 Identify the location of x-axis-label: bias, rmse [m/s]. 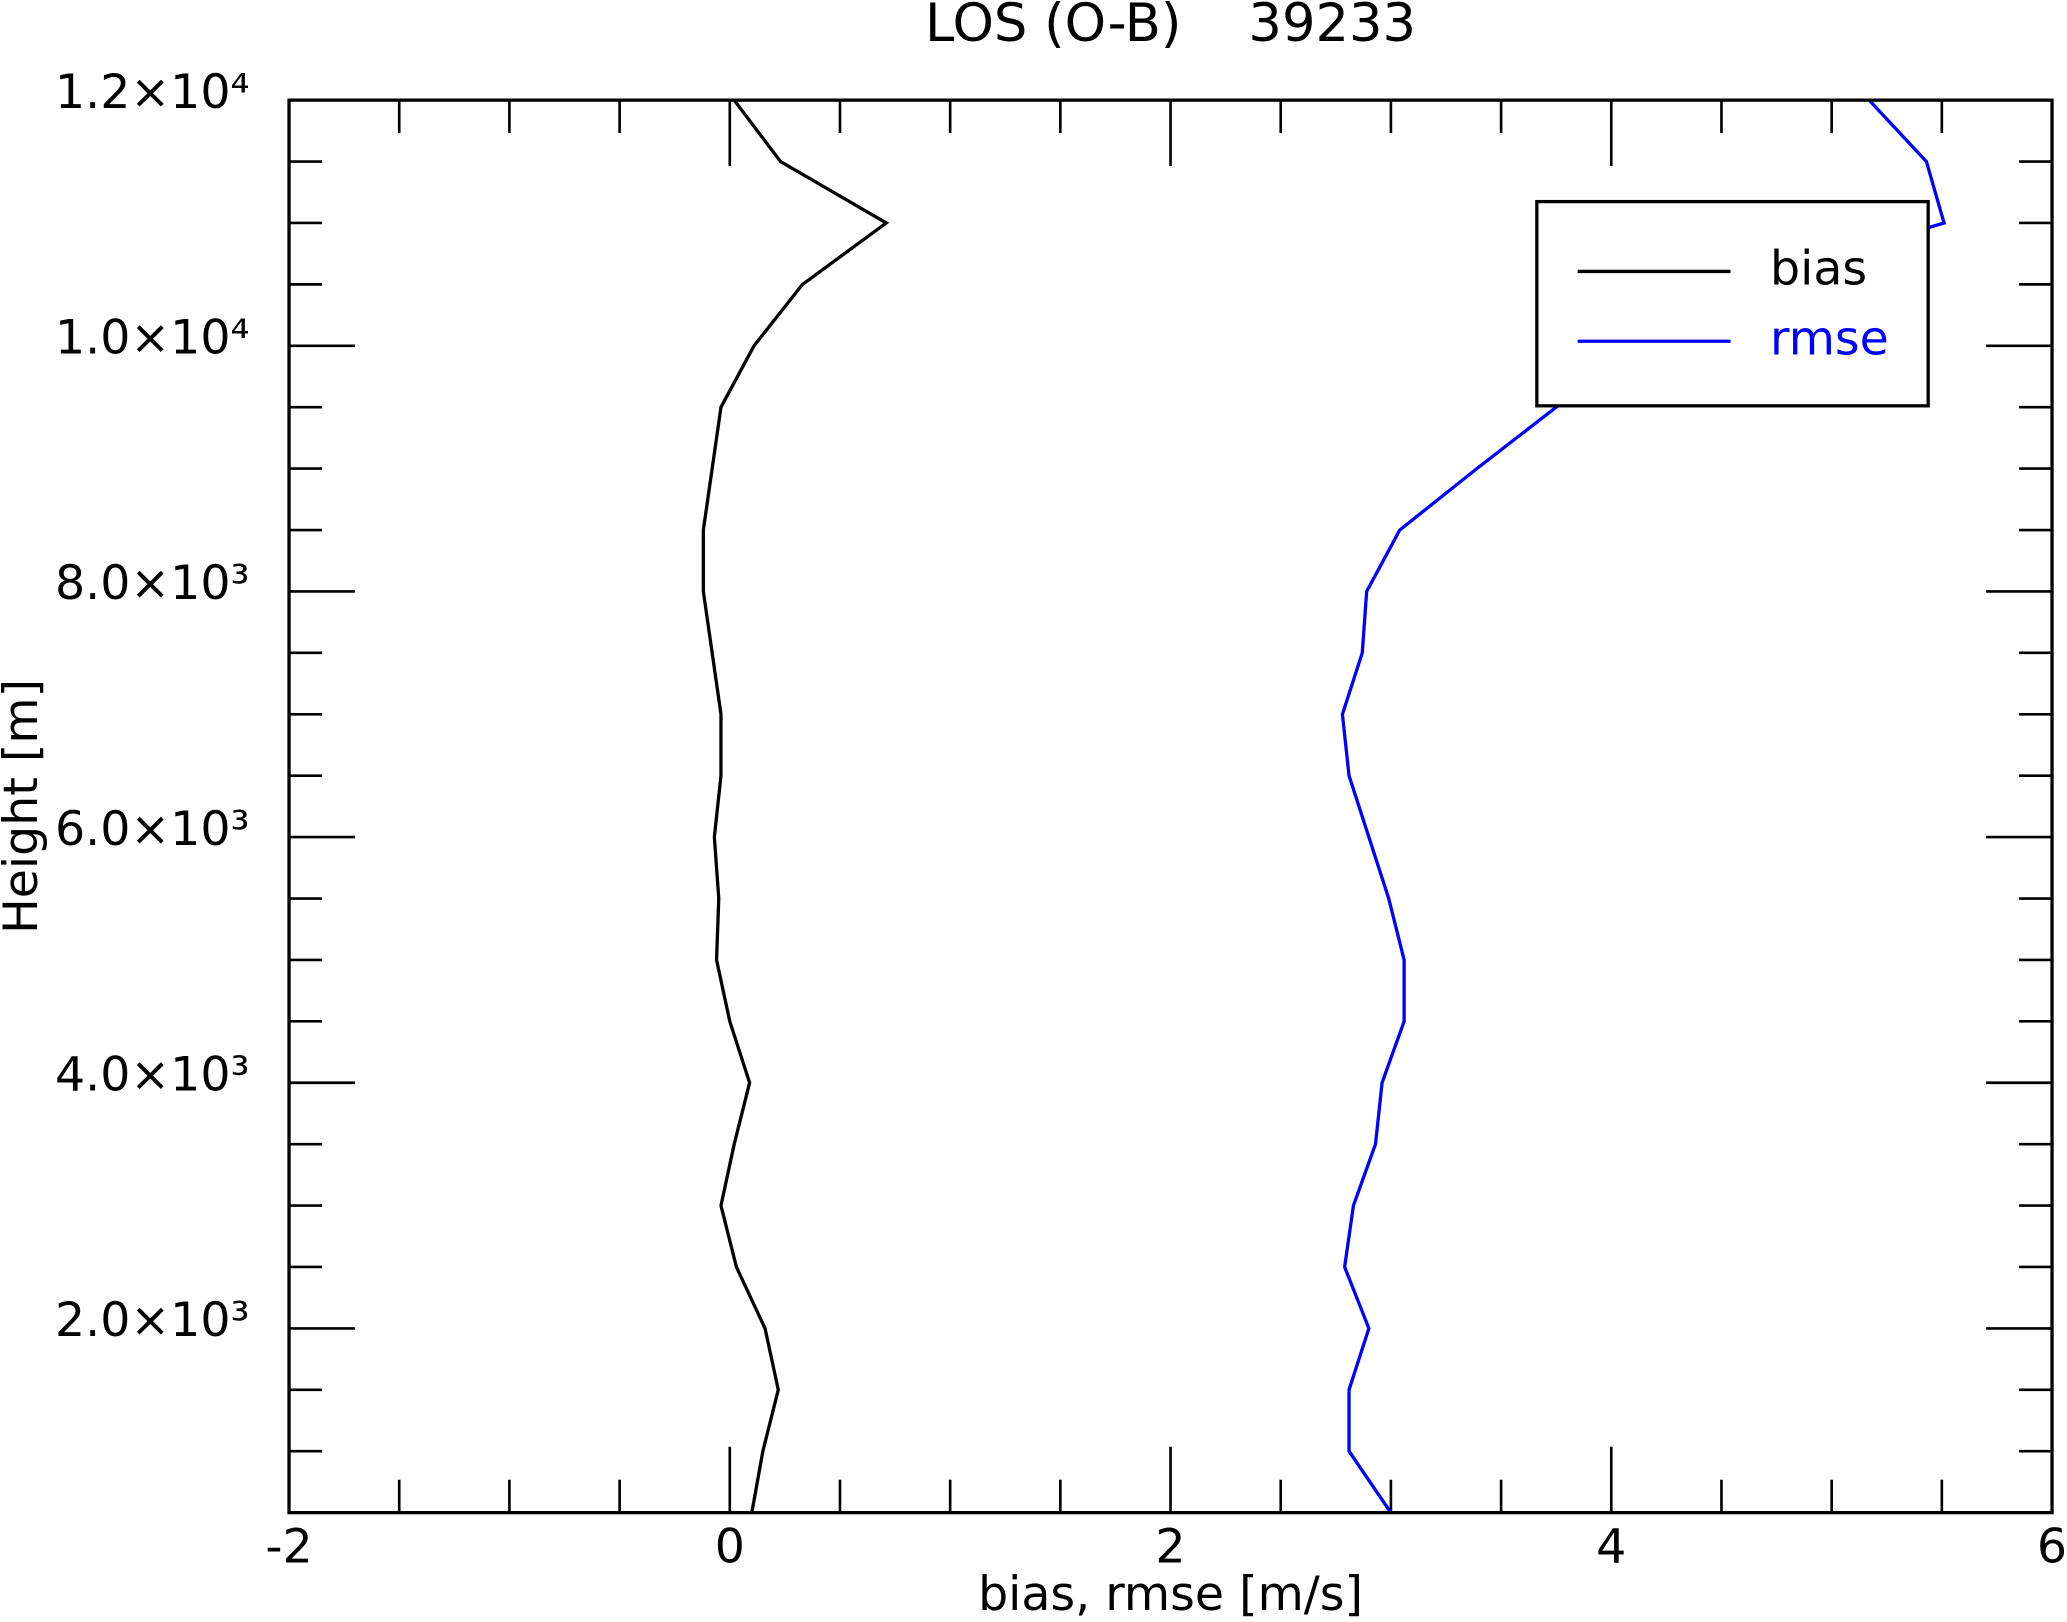
(1170, 1594).